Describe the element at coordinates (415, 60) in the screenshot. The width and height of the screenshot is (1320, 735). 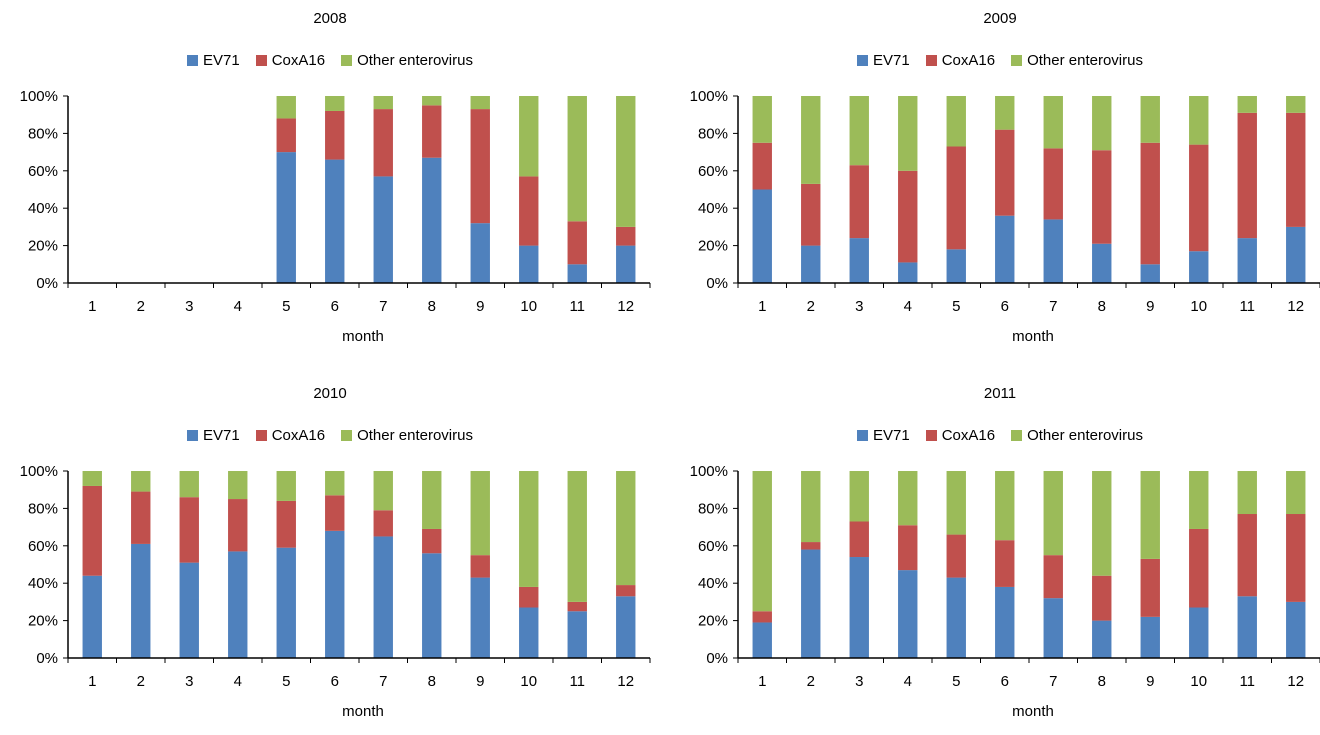
I see `legend-label-other-enterovirus: Other enterovirus` at that location.